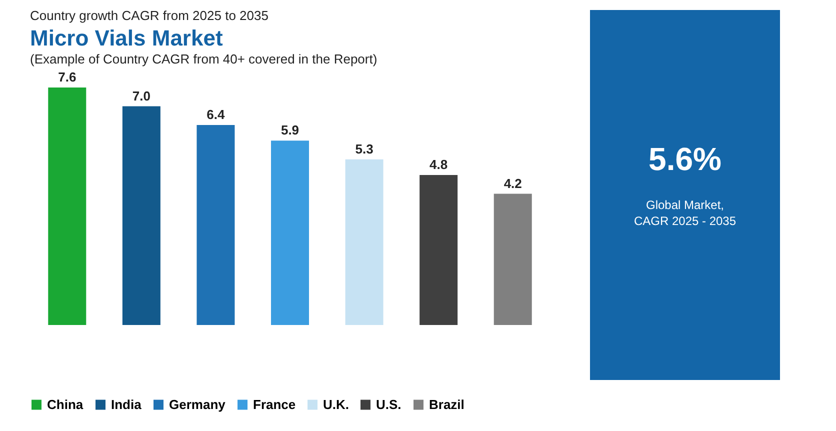 The height and width of the screenshot is (431, 836). I want to click on chart-subtitle: (Example of Country CAGR from 40+ covered in the Report), so click(204, 59).